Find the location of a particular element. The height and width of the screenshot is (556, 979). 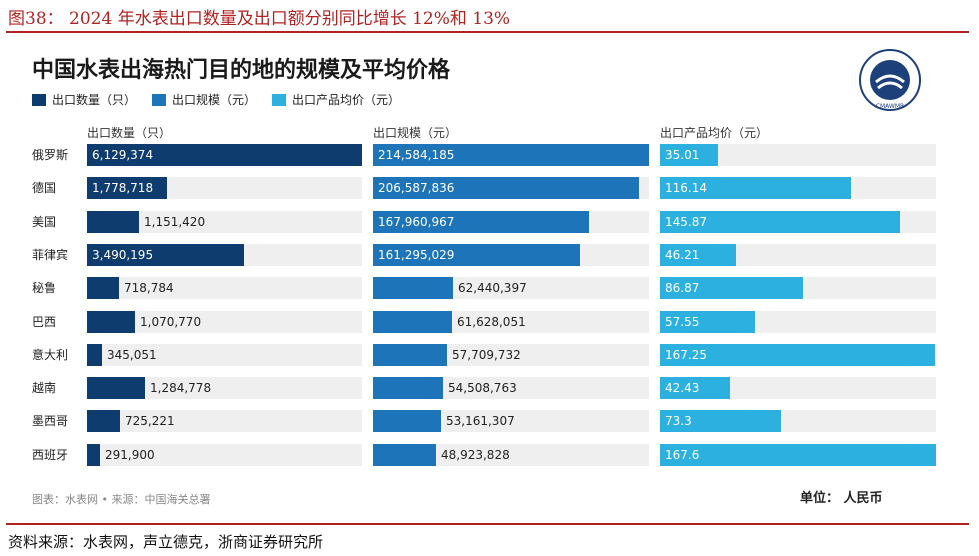

category-label: 越南 is located at coordinates (44, 388).